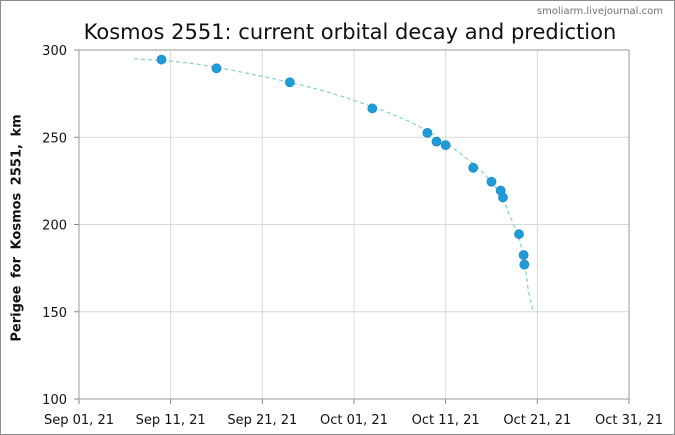  What do you see at coordinates (599, 11) in the screenshot?
I see `watermark: smoliarm.livejournal.com` at bounding box center [599, 11].